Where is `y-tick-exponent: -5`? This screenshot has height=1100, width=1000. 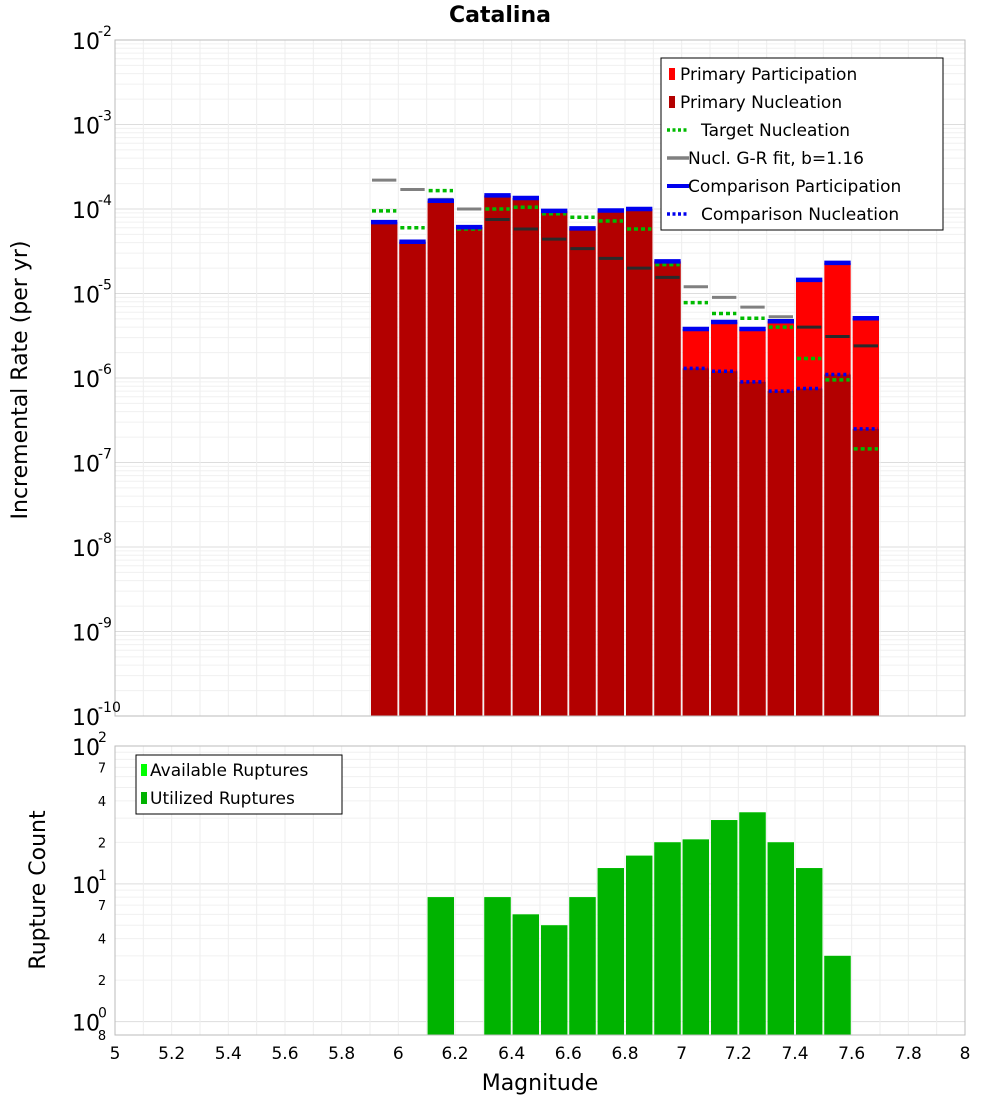 y-tick-exponent: -5 is located at coordinates (105, 286).